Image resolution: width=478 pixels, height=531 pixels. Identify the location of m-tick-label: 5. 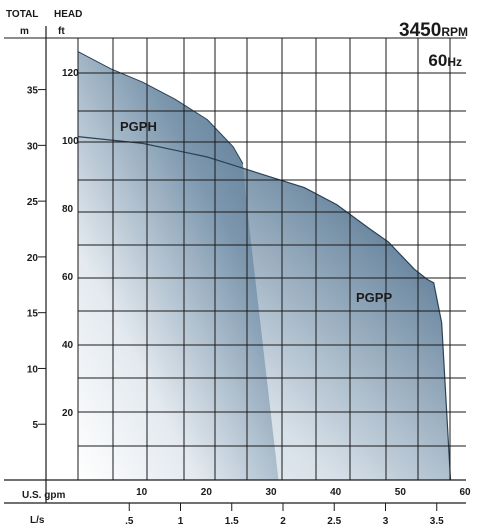
(35, 425).